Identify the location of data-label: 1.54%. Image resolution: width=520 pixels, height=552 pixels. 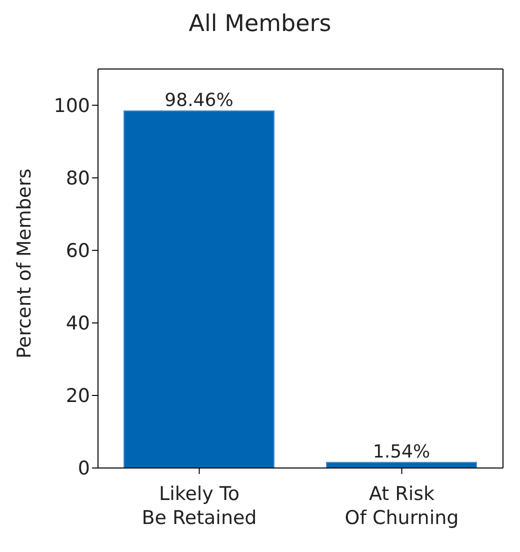
(401, 451).